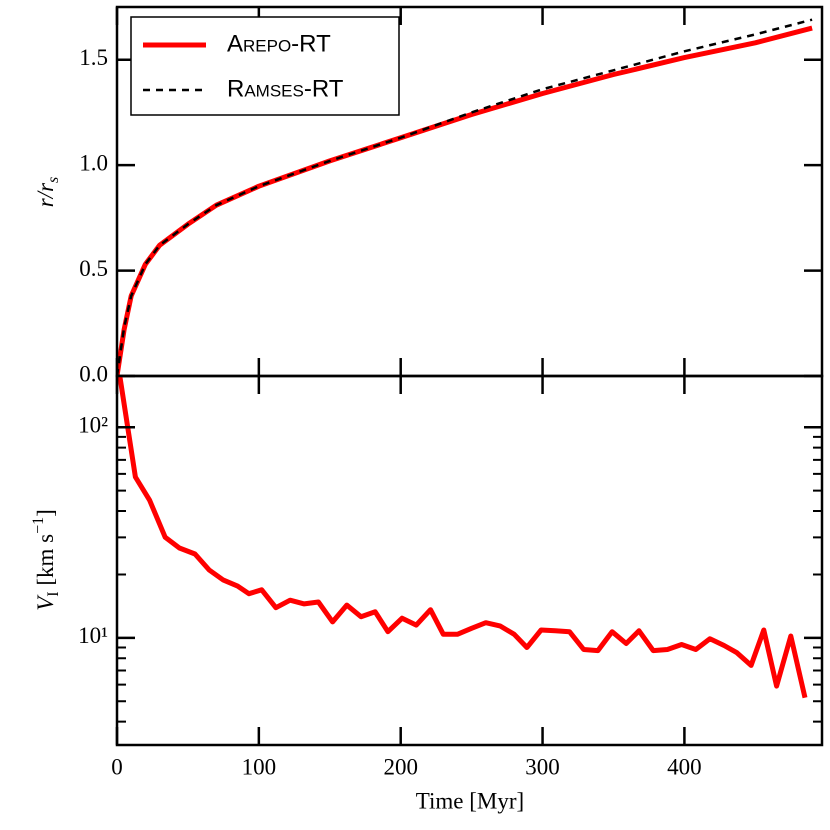 The height and width of the screenshot is (830, 830). Describe the element at coordinates (400, 766) in the screenshot. I see `x-tick-label: 200` at that location.